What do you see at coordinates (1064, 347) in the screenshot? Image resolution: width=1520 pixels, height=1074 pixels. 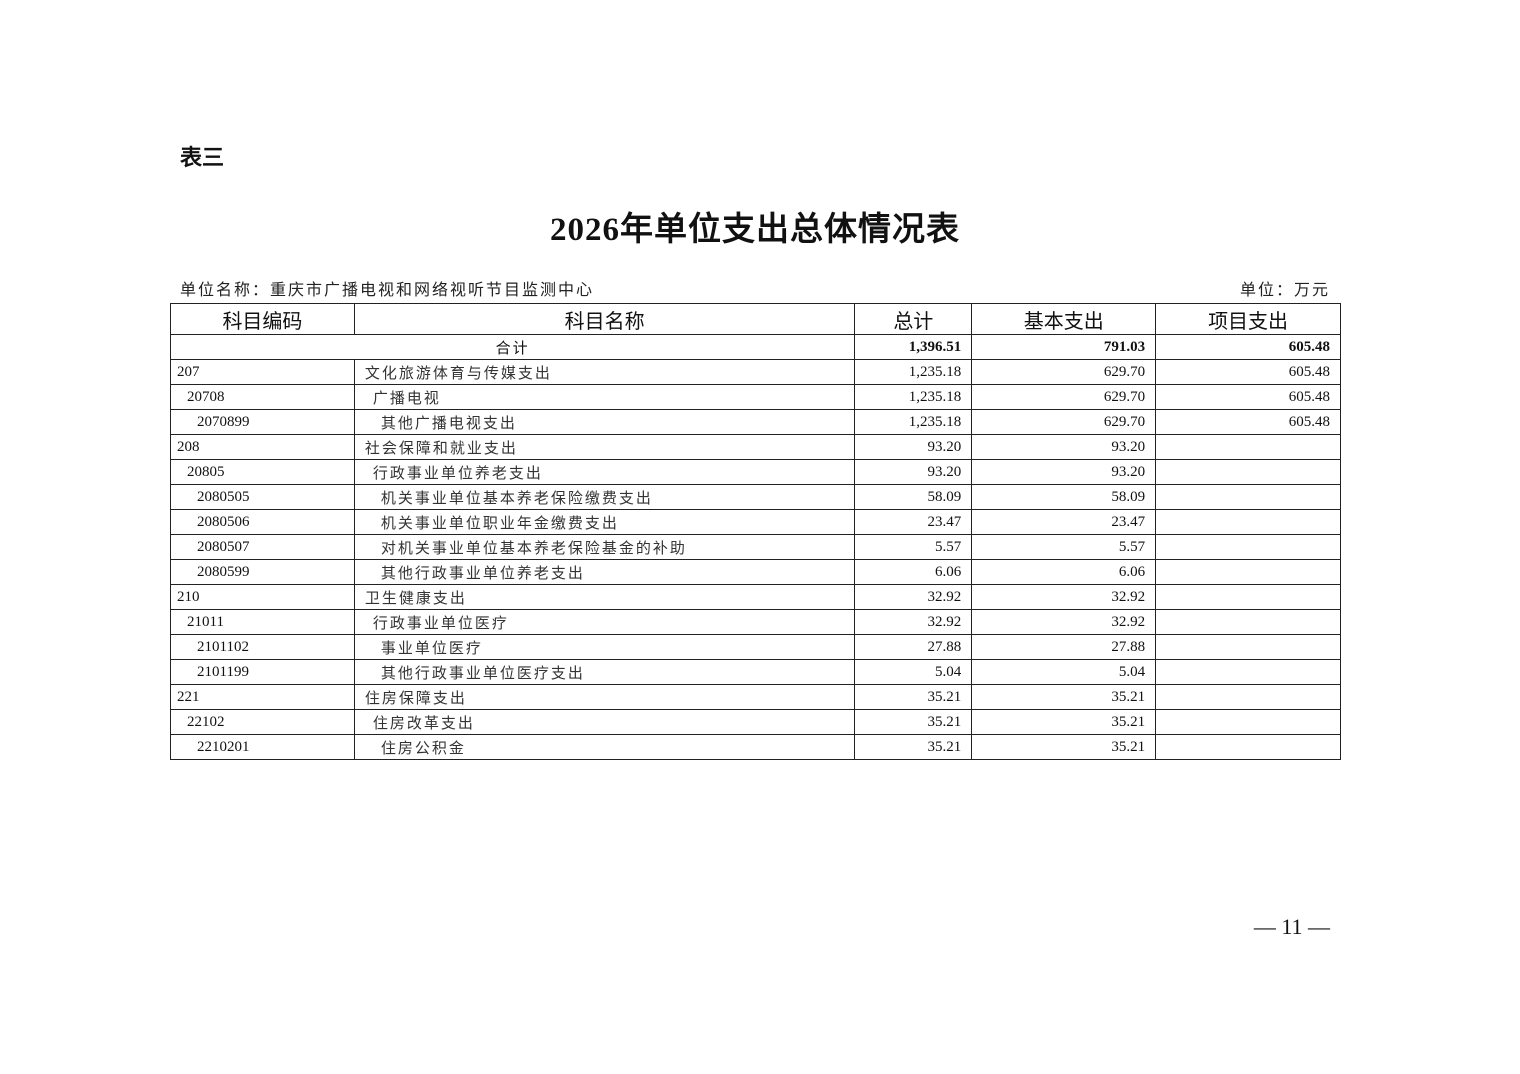 I see `total-basic: 791.03` at bounding box center [1064, 347].